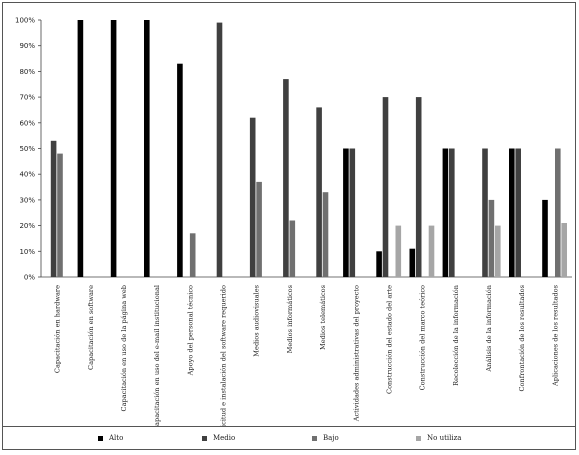 This screenshot has height=455, width=579. What do you see at coordinates (29, 278) in the screenshot?
I see `y-tick-label: 0%` at bounding box center [29, 278].